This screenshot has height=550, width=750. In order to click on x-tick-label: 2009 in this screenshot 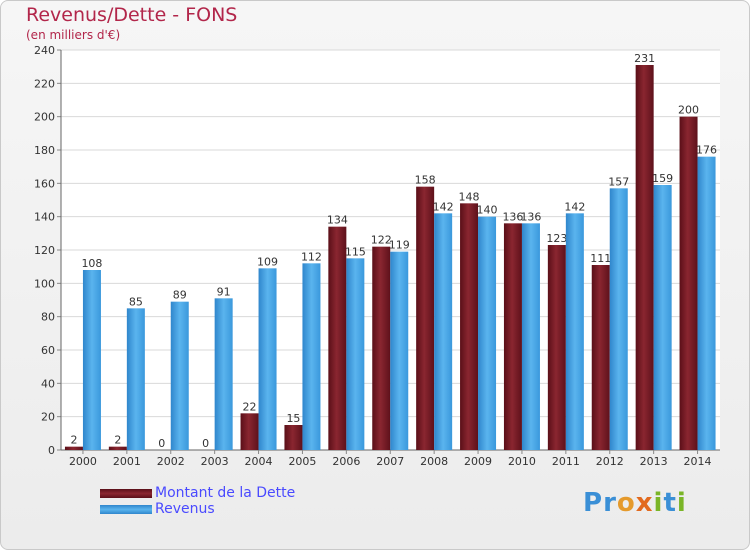, I will do `click(478, 461)`.